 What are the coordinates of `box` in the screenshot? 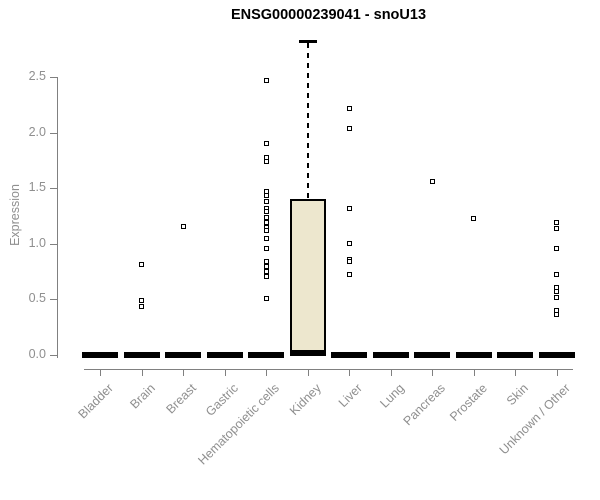 It's located at (307, 276).